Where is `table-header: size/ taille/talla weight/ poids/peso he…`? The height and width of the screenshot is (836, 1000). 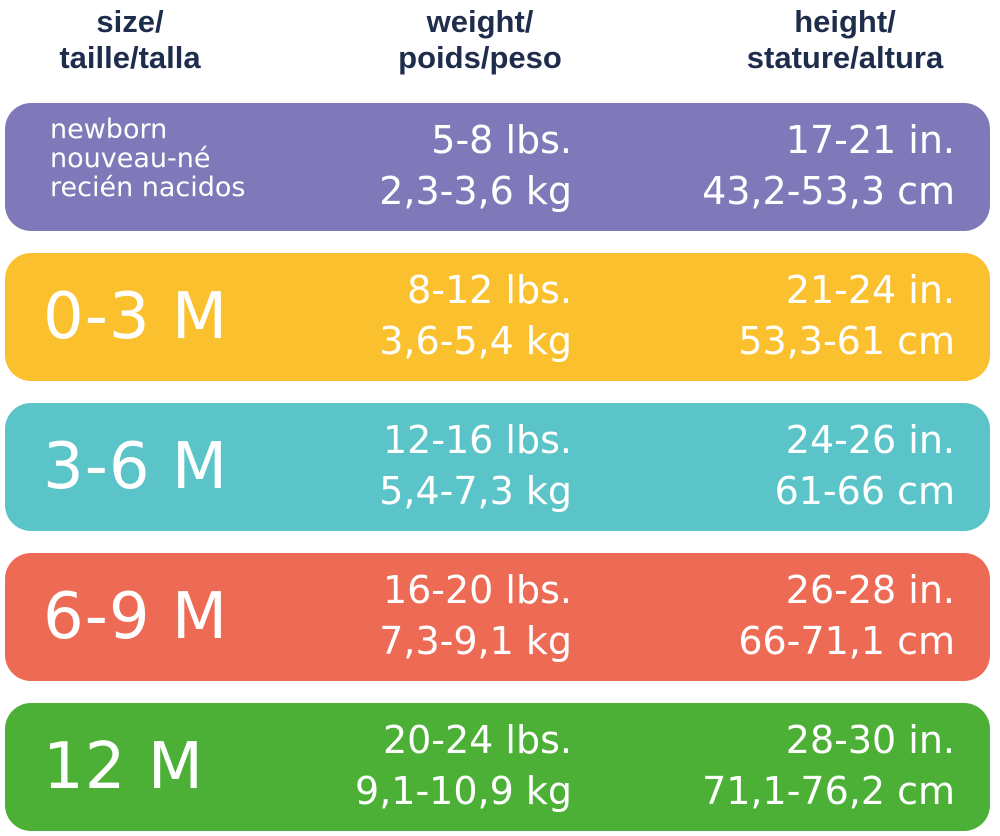
table-header: size/ taille/talla weight/ poids/peso he… is located at coordinates (500, 50).